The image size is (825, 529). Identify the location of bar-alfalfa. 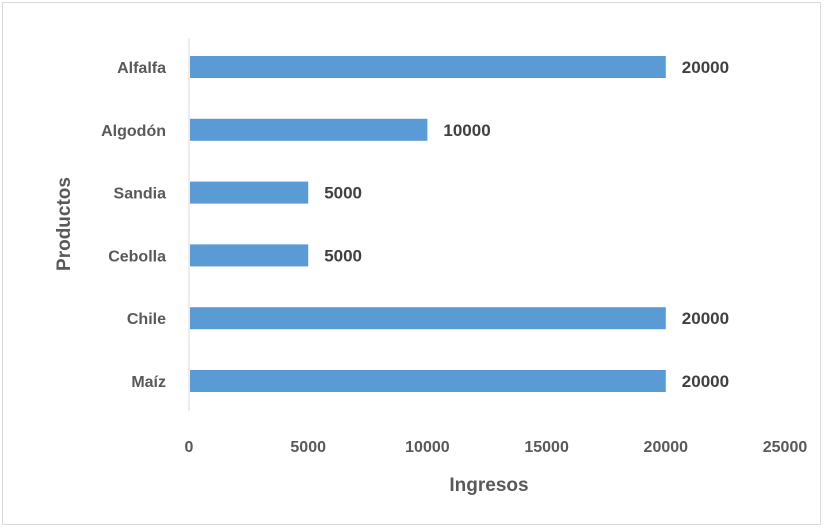
(428, 67).